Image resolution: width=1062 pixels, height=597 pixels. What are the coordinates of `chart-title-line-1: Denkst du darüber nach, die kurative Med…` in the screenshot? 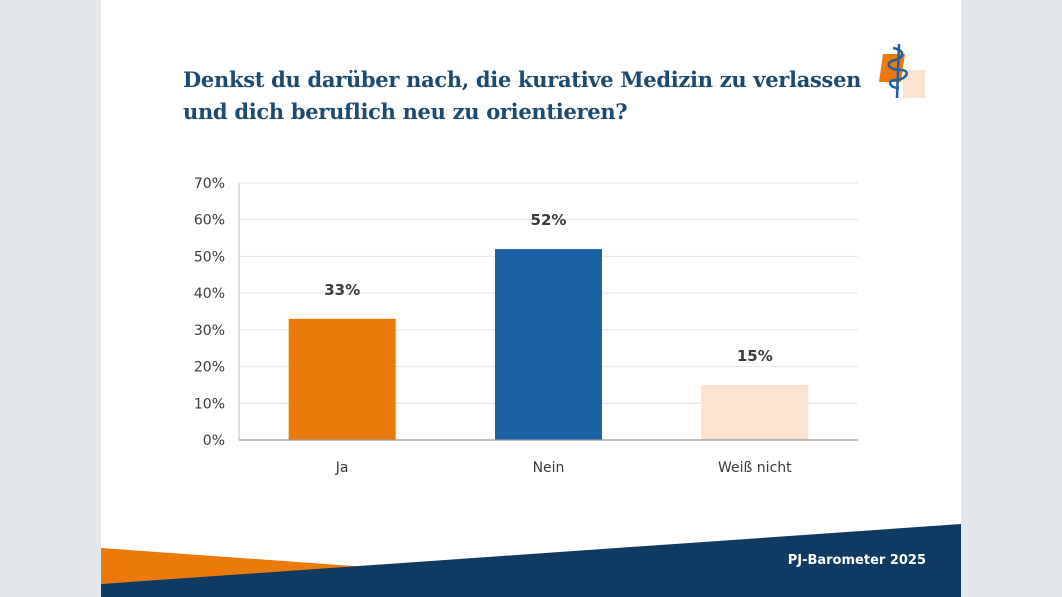 It's located at (522, 79).